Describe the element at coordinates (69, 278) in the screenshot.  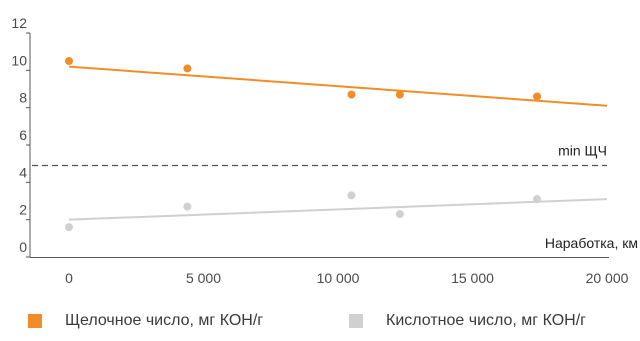
I see `x-tick-label: 0` at that location.